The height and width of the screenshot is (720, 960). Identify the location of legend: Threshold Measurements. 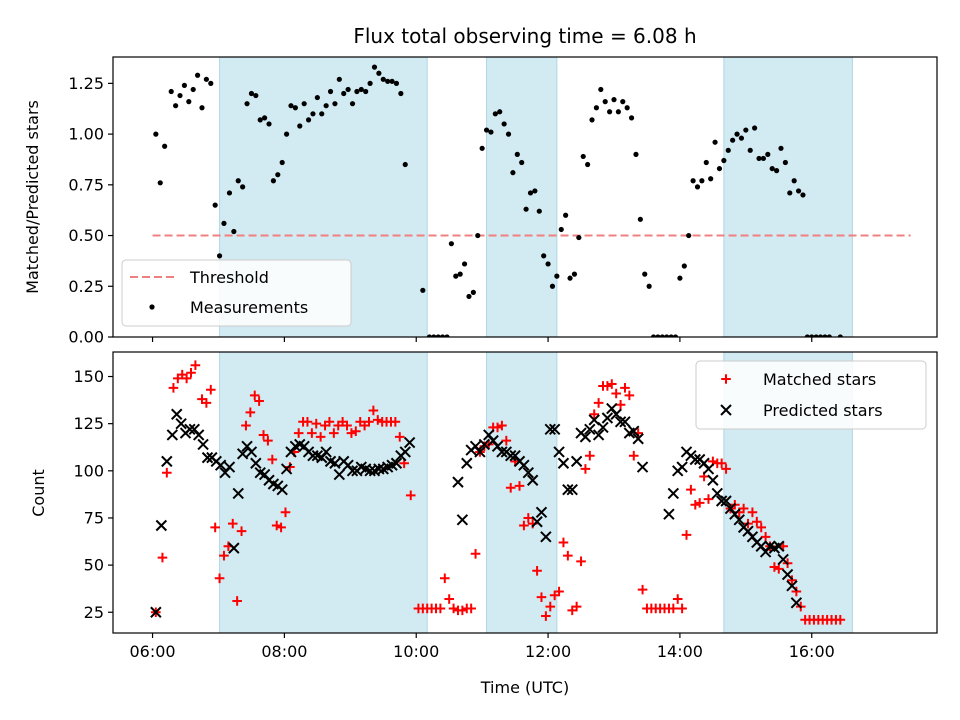
(236, 293).